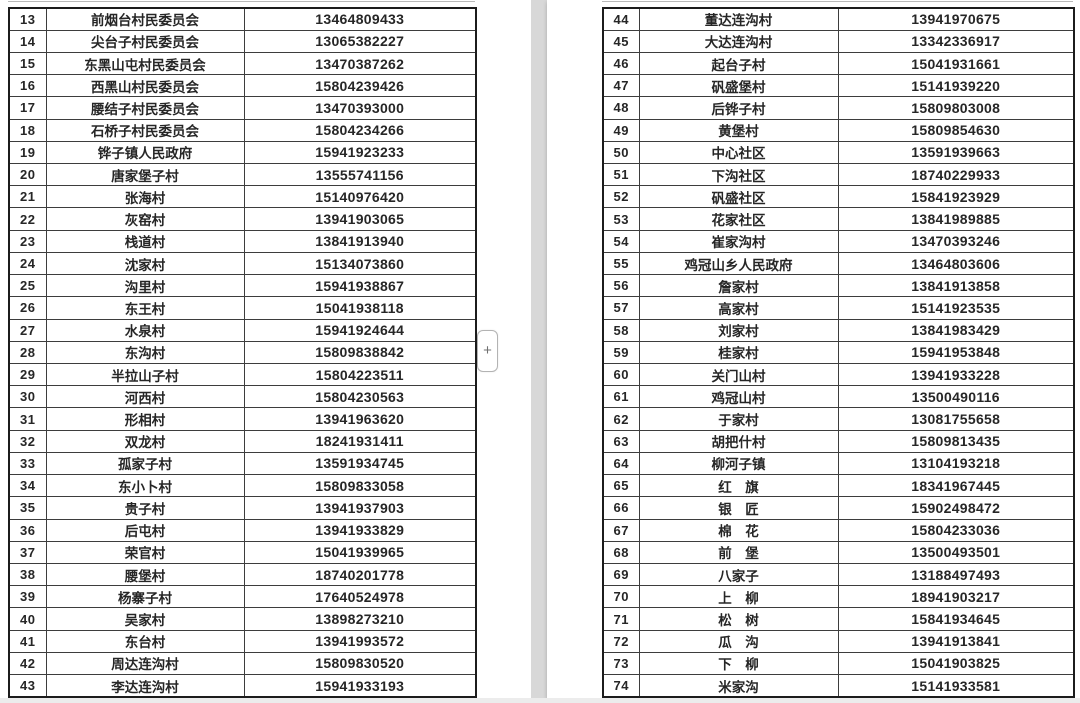 The height and width of the screenshot is (703, 1080). What do you see at coordinates (145, 641) in the screenshot?
I see `org-name-cell: 东台村` at bounding box center [145, 641].